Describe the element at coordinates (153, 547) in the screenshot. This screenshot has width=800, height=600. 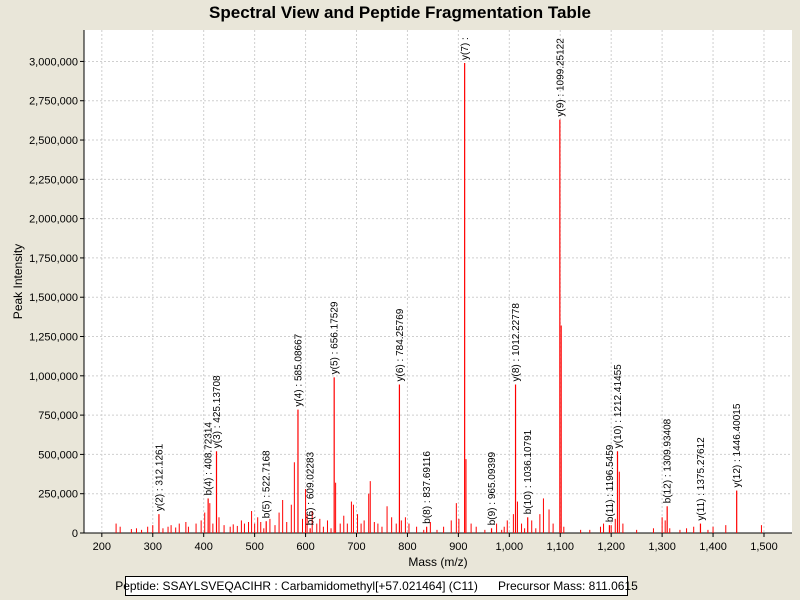
I see `x-tick-label: 300` at that location.